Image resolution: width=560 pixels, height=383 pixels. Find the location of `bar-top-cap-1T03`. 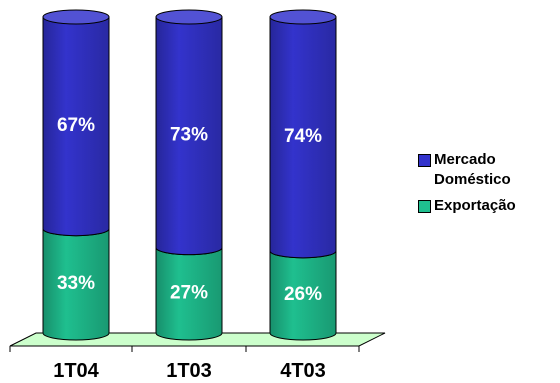

bar-top-cap-1T03 is located at coordinates (189, 17).